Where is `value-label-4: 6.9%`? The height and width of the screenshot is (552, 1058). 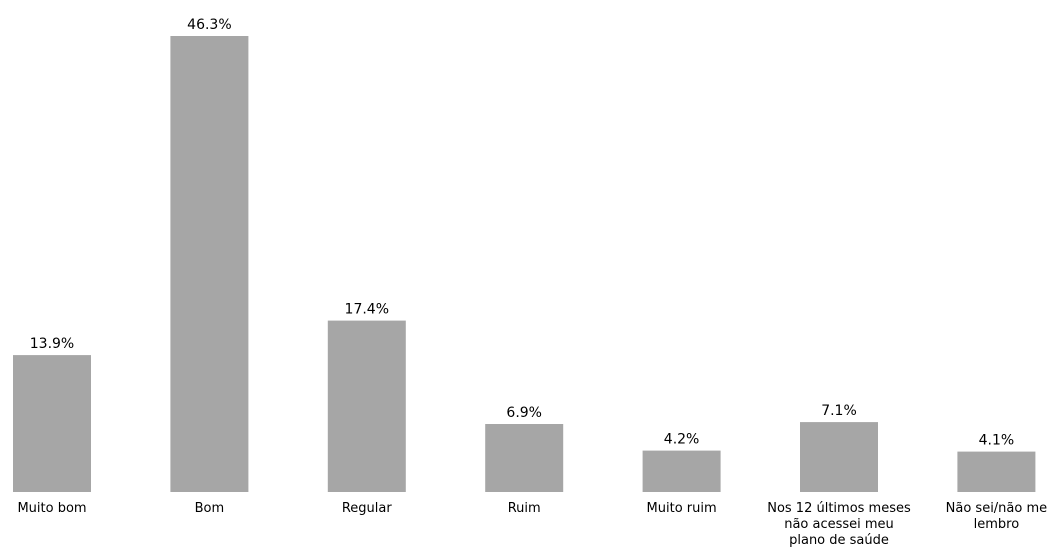 value-label-4: 6.9% is located at coordinates (524, 413).